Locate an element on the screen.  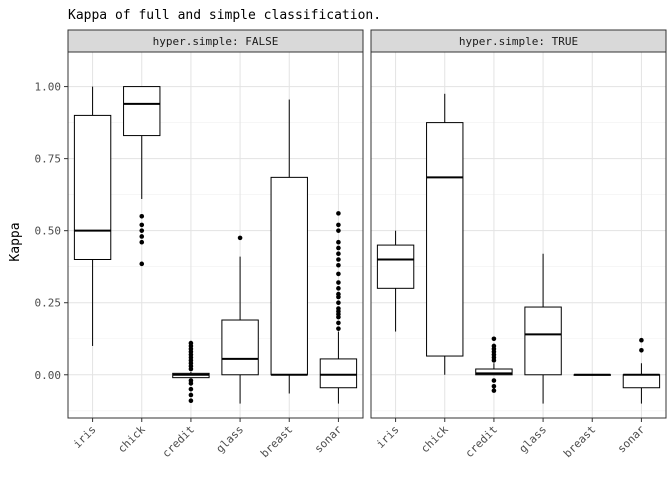
y-axis: 0.00 0.25 0.50 0.75 1.00 is located at coordinates (51, 231).